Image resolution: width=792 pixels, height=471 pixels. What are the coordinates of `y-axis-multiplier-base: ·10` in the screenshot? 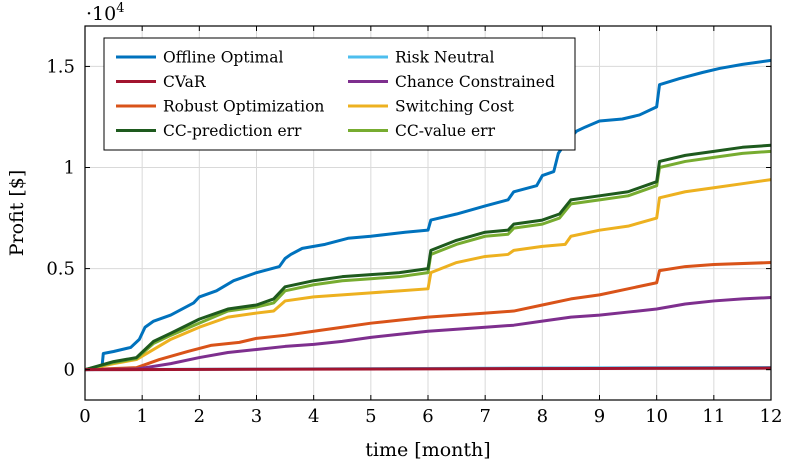 It's located at (101, 14).